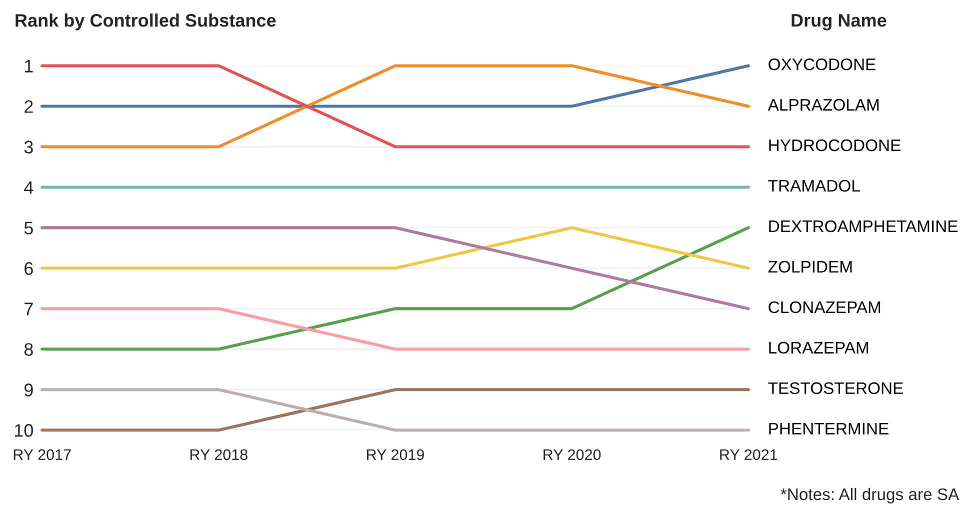 The width and height of the screenshot is (964, 506). What do you see at coordinates (29, 66) in the screenshot?
I see `y-tick-label: 1` at bounding box center [29, 66].